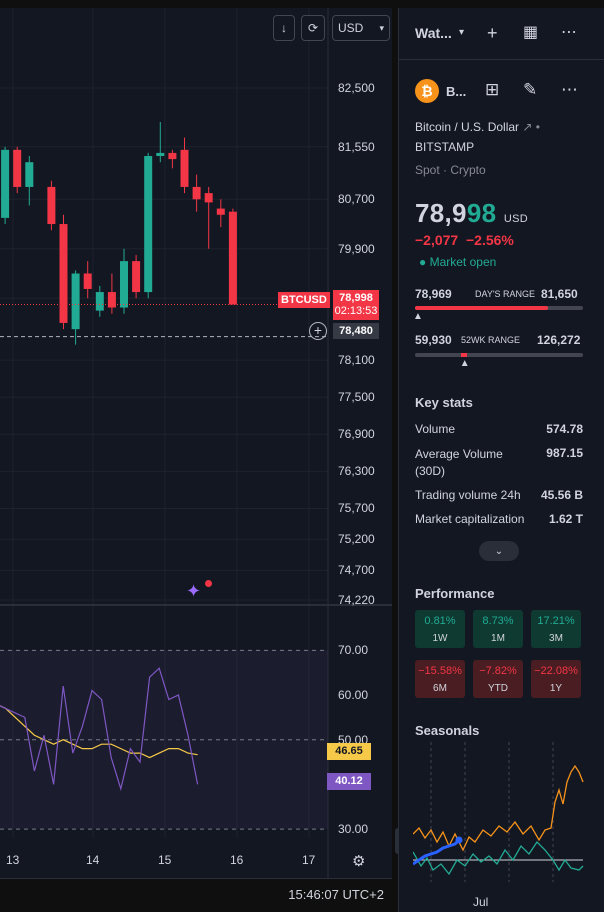  What do you see at coordinates (459, 462) in the screenshot?
I see `stat-label: Average Volume (30D)` at bounding box center [459, 462].